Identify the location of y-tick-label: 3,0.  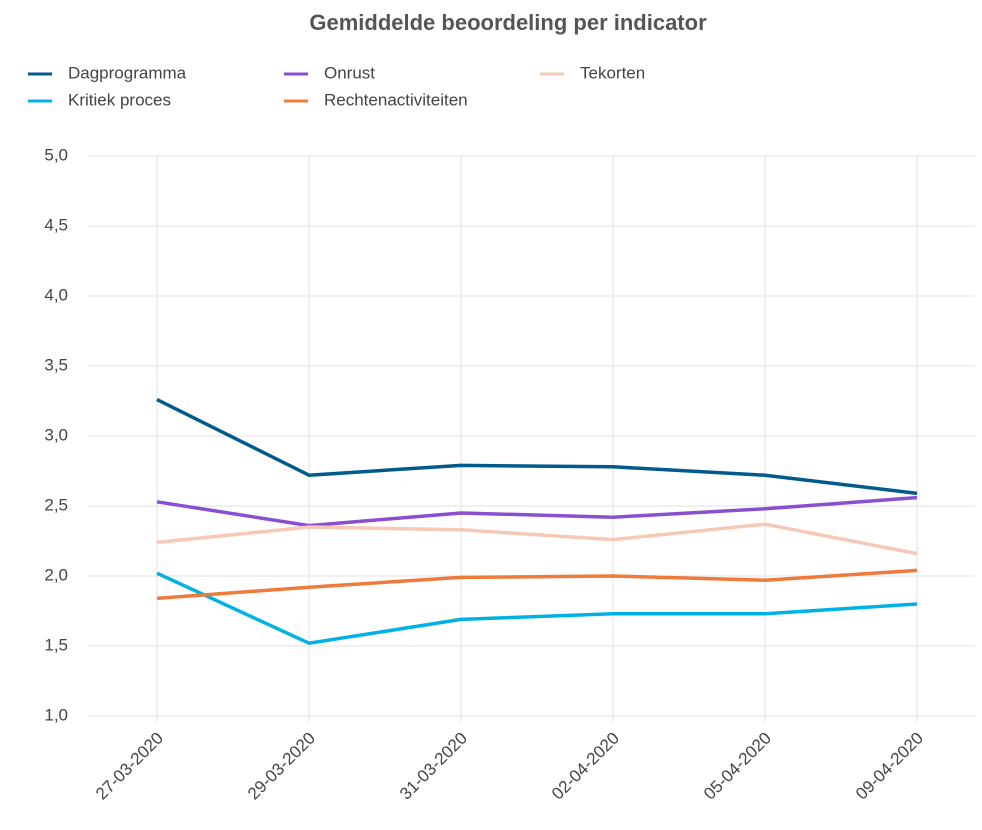
(56, 434).